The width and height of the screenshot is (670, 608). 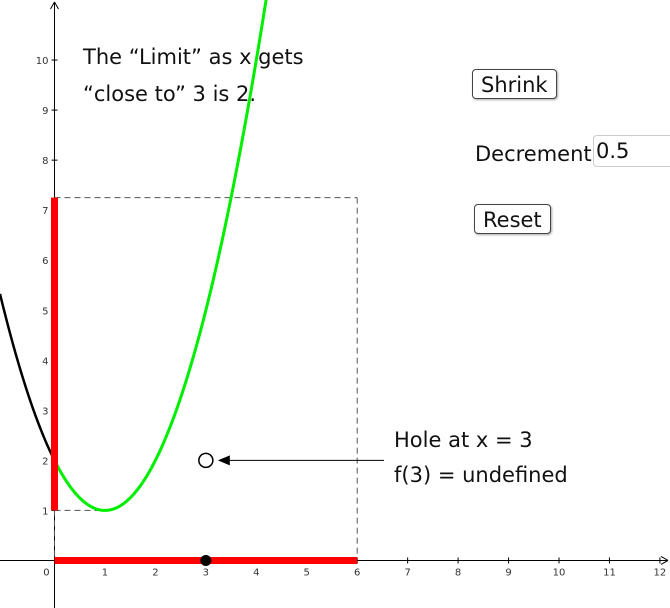 I want to click on hole-marker, so click(x=206, y=460).